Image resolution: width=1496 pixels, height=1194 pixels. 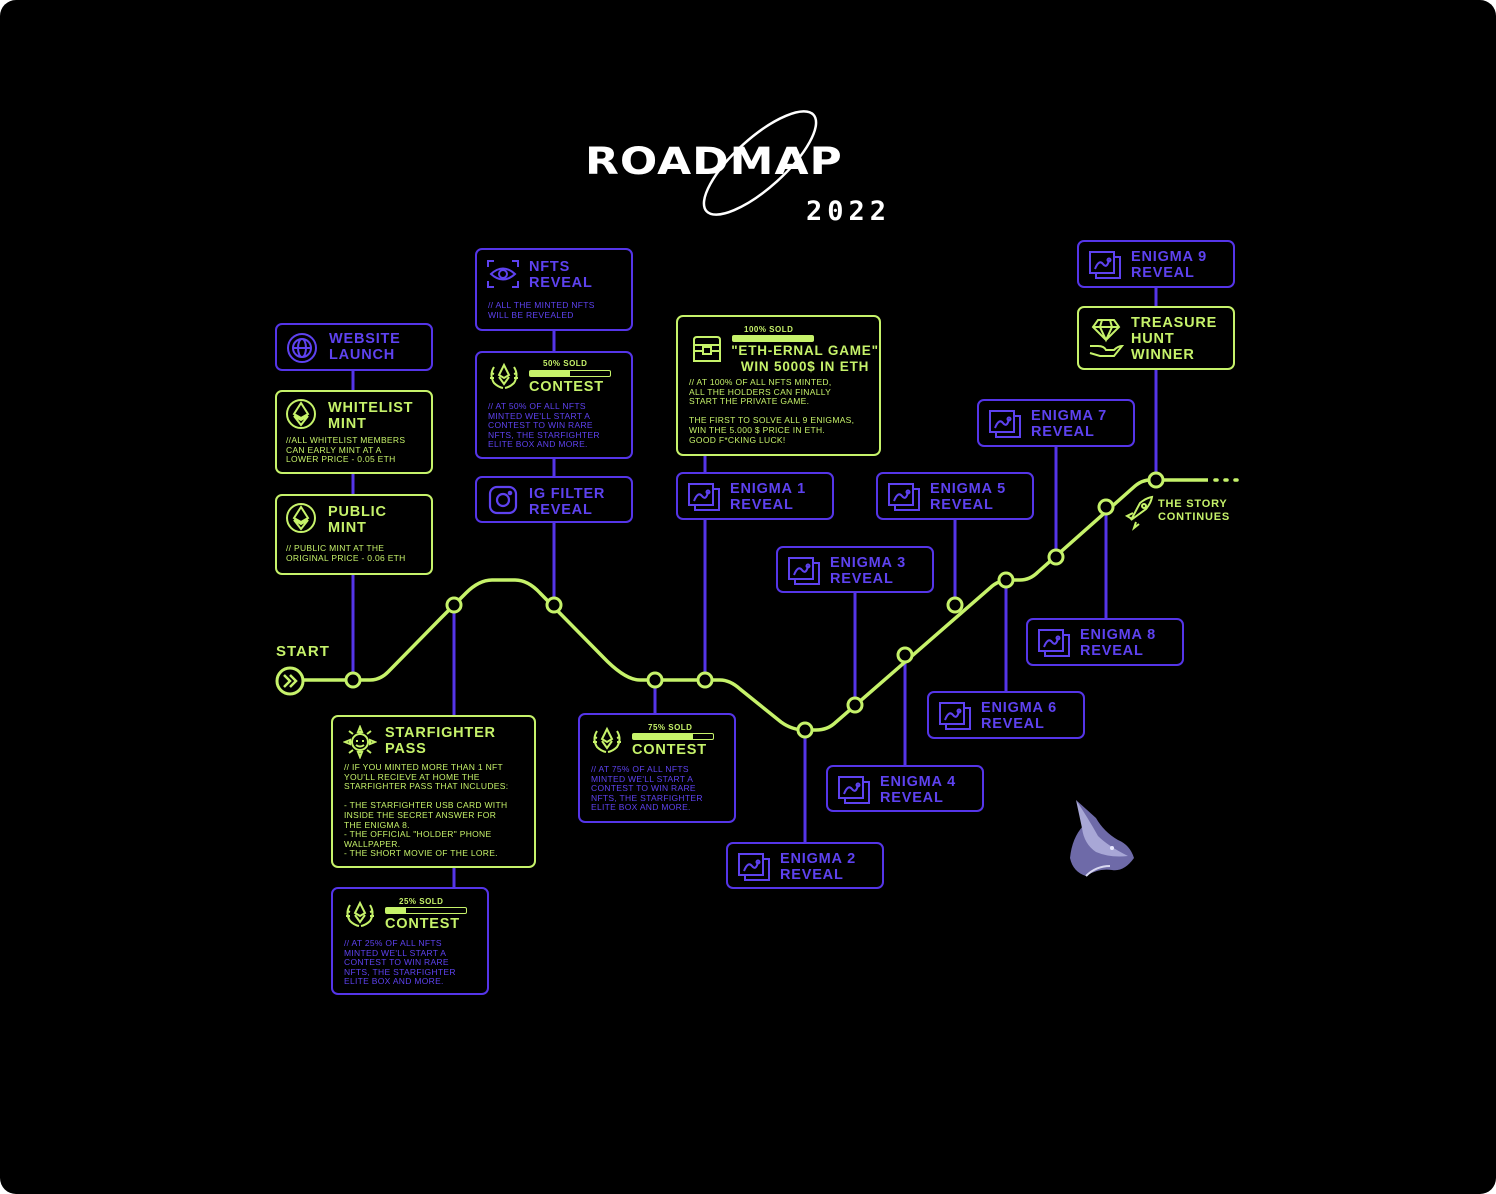 What do you see at coordinates (561, 275) in the screenshot?
I see `card-title: NFTS REVEAL` at bounding box center [561, 275].